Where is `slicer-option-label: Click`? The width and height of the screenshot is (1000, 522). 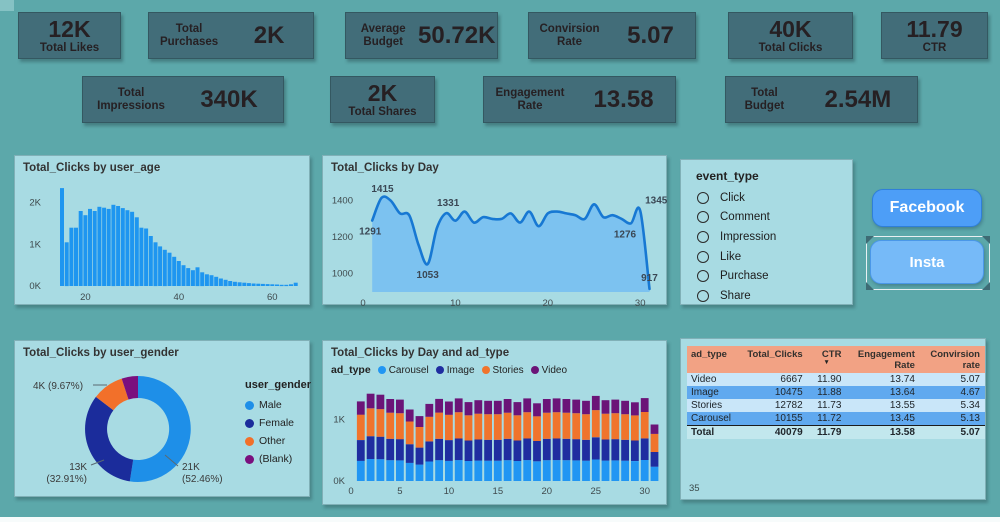
slicer-option-label: Click is located at coordinates (732, 197).